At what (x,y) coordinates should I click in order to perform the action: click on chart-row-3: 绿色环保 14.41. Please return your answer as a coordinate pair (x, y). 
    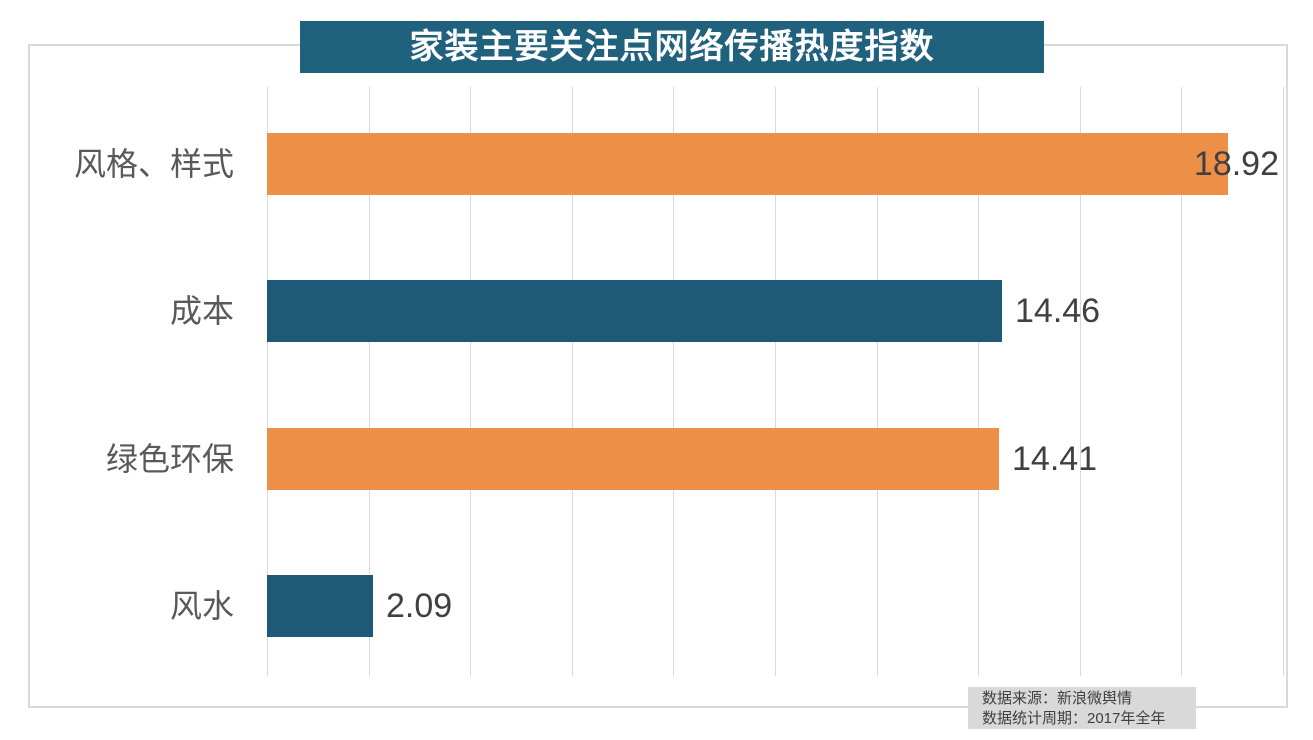
    Looking at the image, I should click on (694, 459).